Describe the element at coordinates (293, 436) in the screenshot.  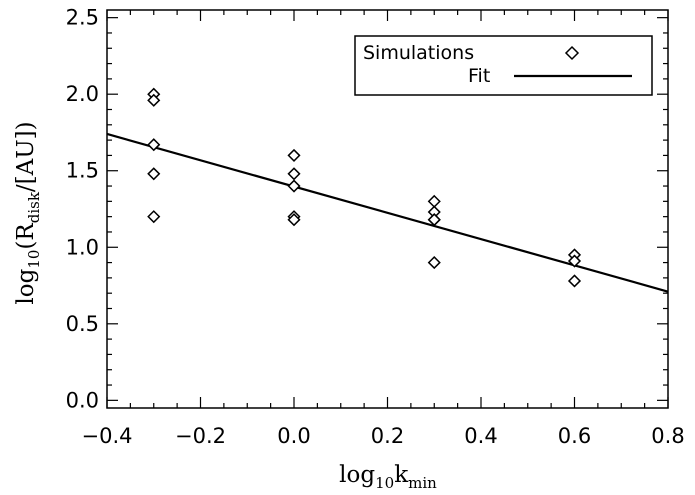
I see `x-tick-label: 0.0` at that location.